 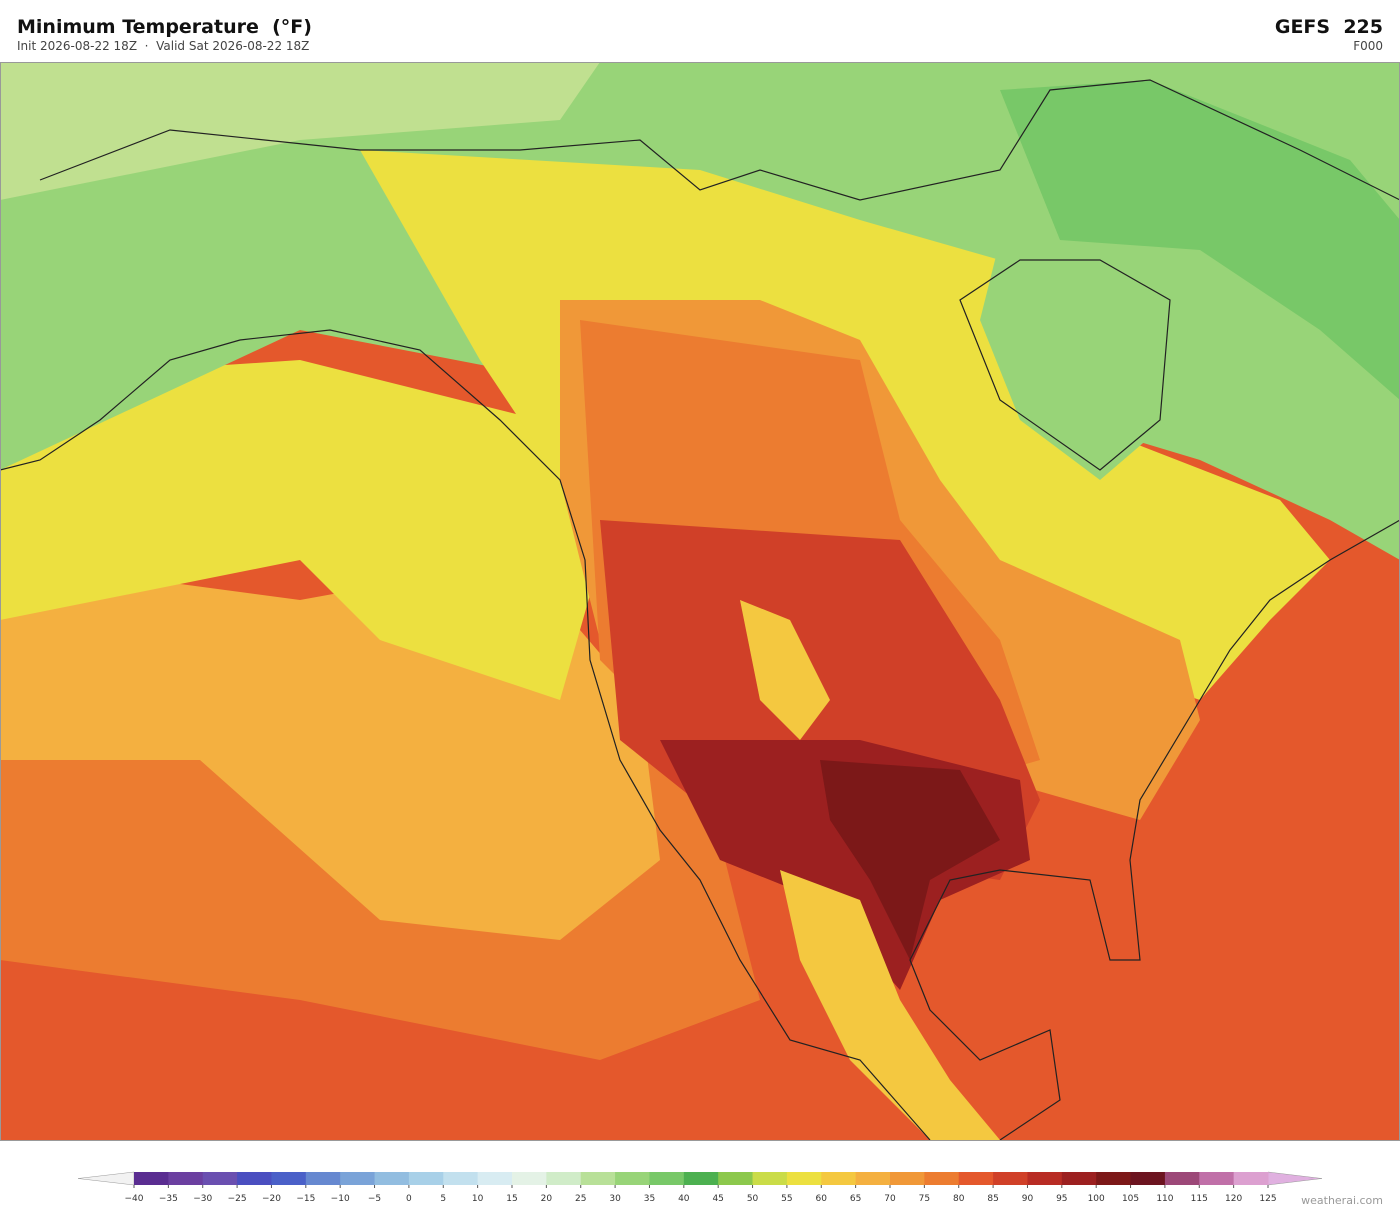 I want to click on colorbar-under, so click(x=106, y=1178).